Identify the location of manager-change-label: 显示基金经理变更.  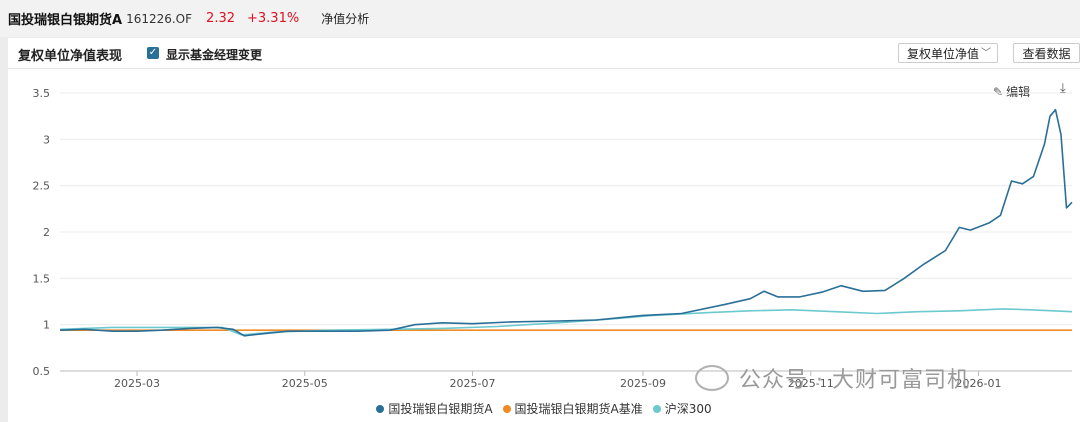
(214, 55).